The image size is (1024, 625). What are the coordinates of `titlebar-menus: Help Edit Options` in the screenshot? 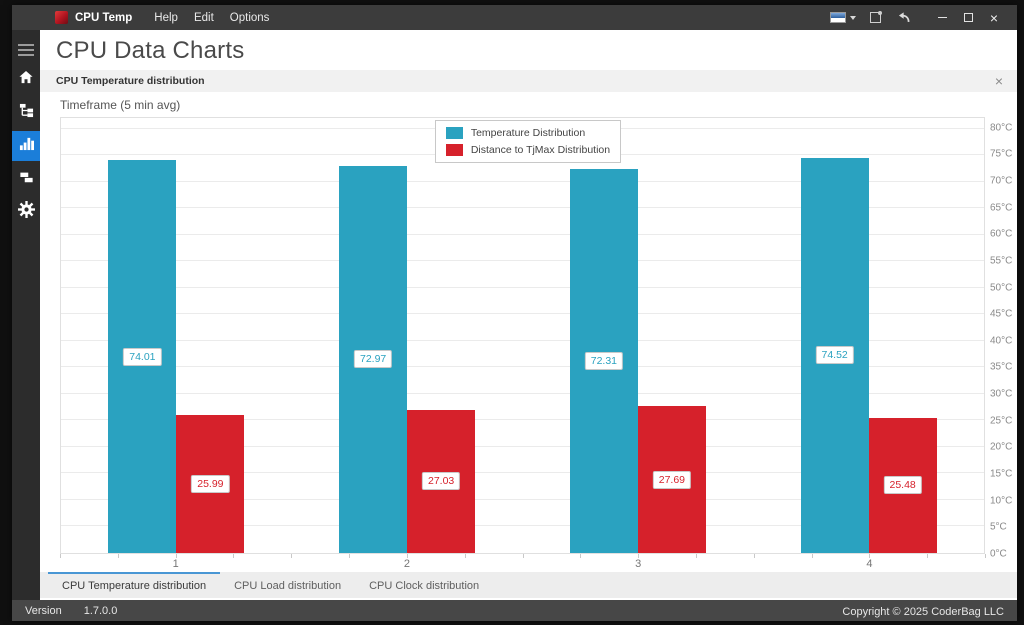 It's located at (211, 18).